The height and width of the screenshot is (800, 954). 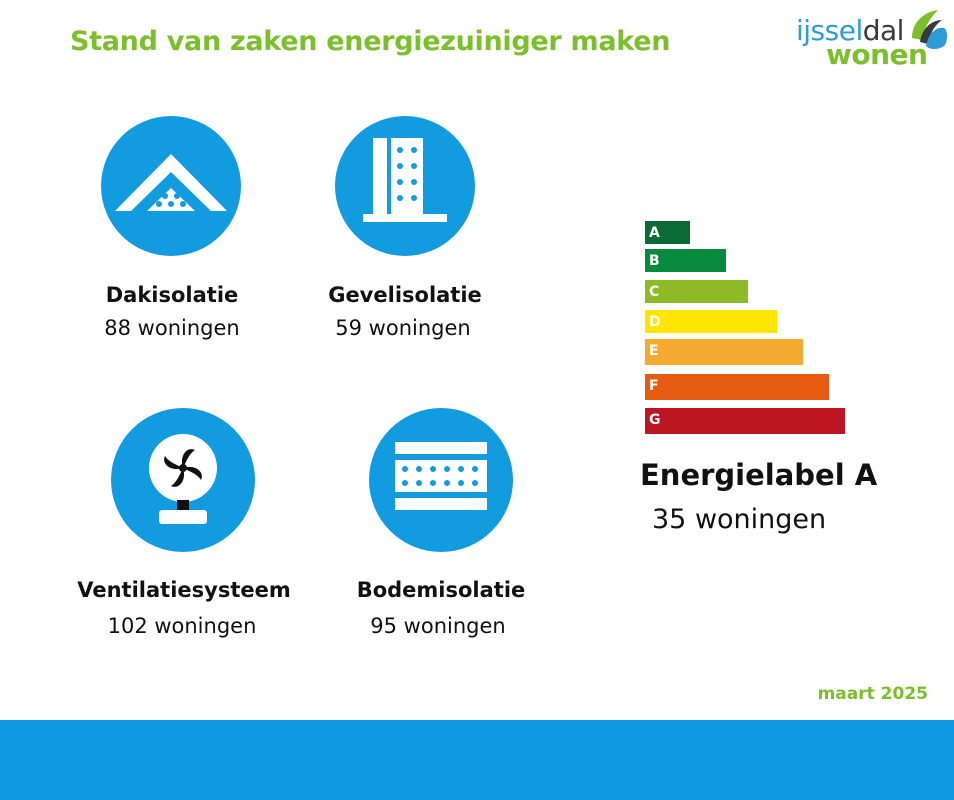 I want to click on measure-count: 102 woningen, so click(x=182, y=626).